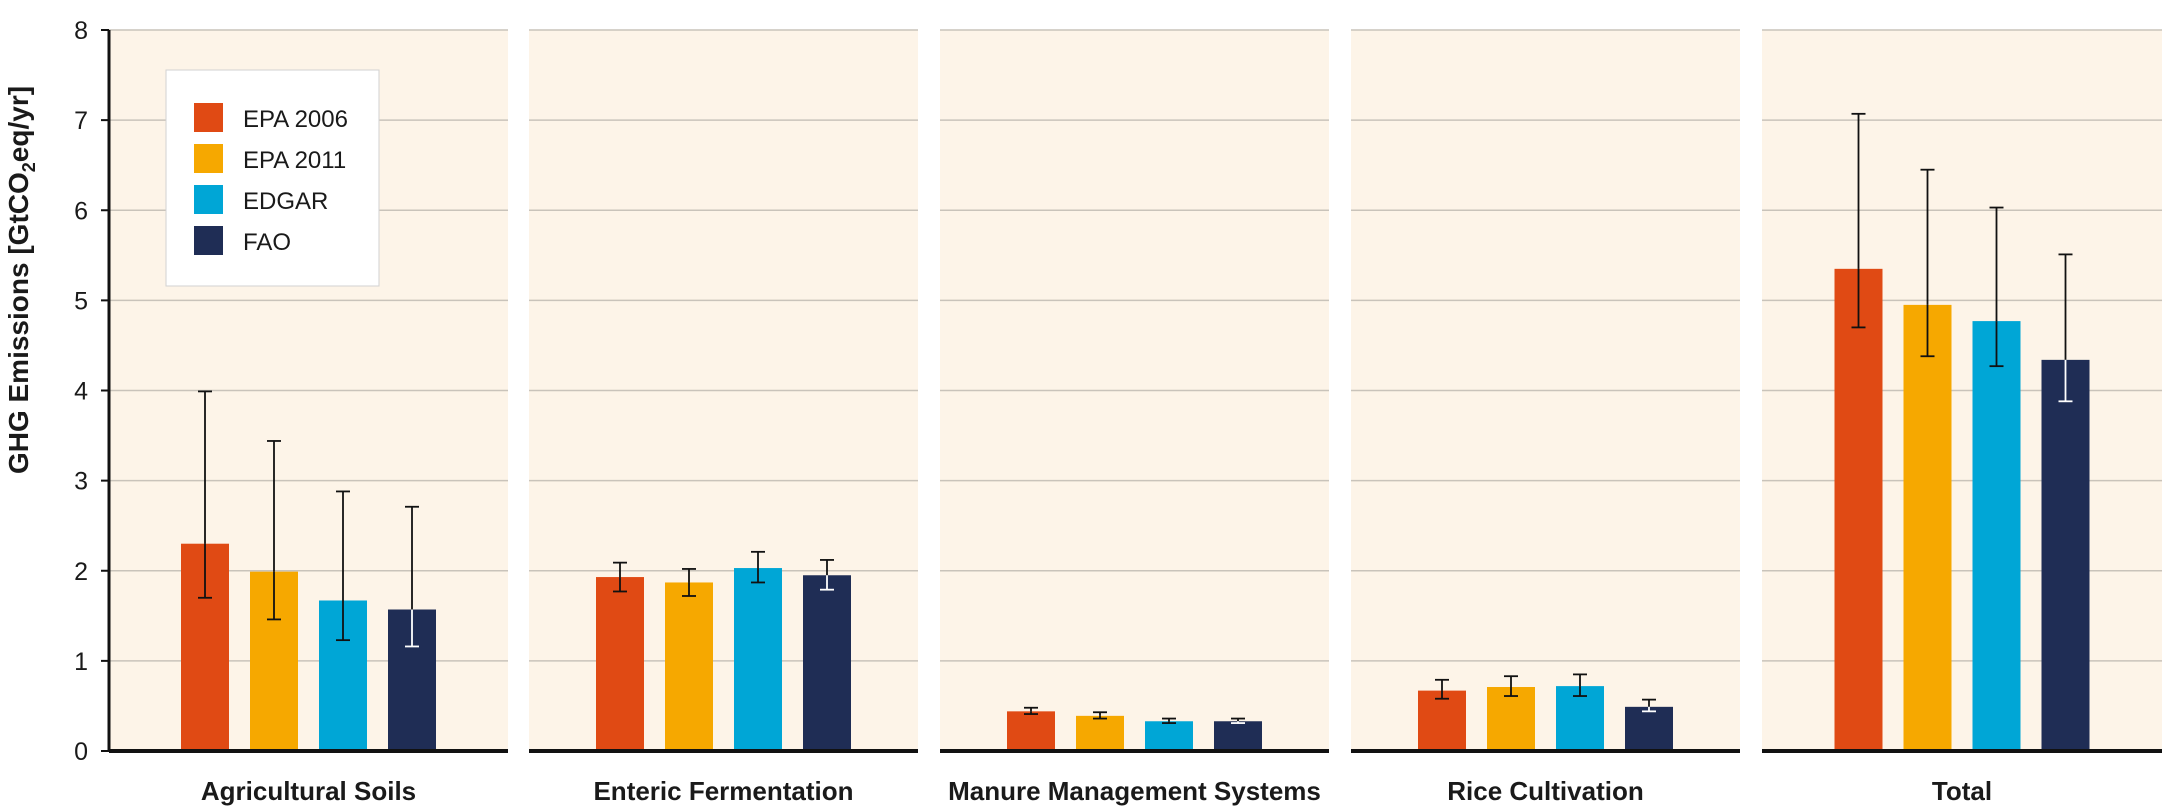 The image size is (2162, 809). I want to click on category-label: Manure Management Systems, so click(1134, 791).